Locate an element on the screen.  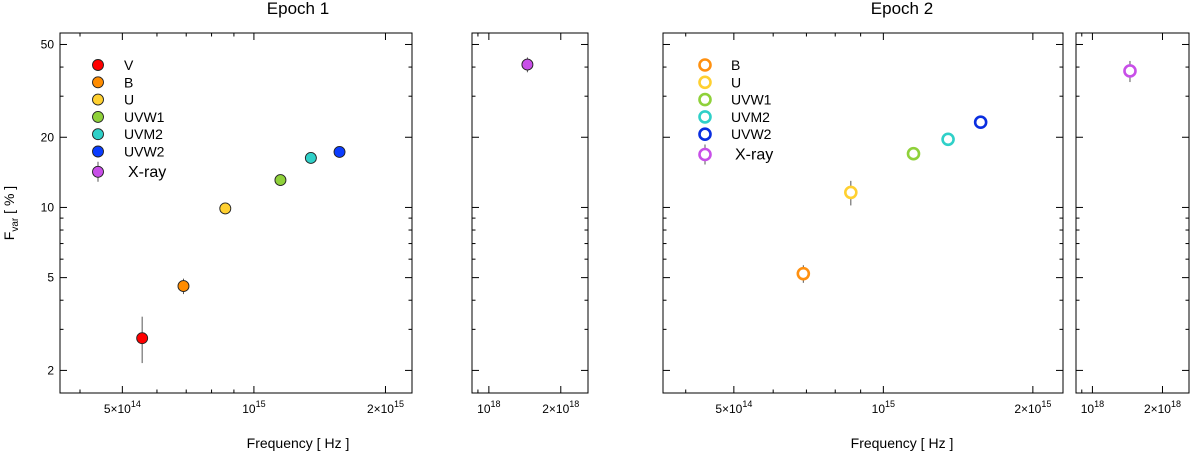
y-tick-label: 50 is located at coordinates (48, 44).